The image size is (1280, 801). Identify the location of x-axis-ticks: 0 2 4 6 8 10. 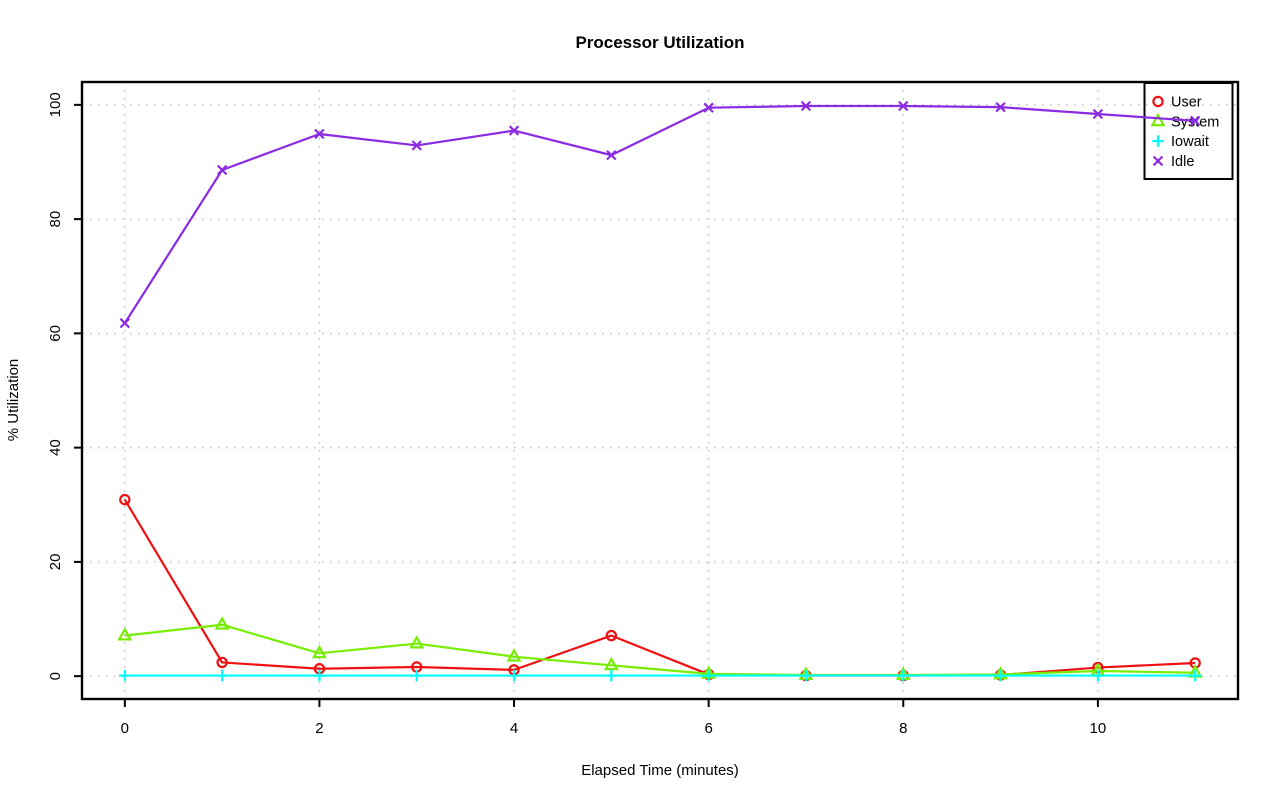
(614, 718).